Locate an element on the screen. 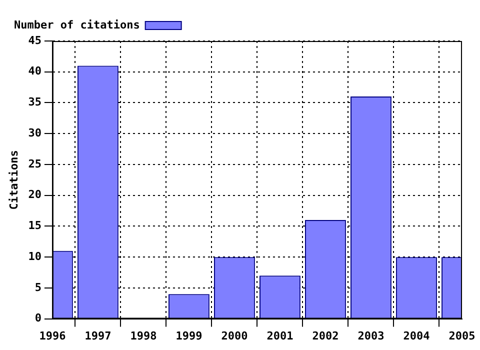 The image size is (480, 350). x-tick-label: 2005 is located at coordinates (462, 335).